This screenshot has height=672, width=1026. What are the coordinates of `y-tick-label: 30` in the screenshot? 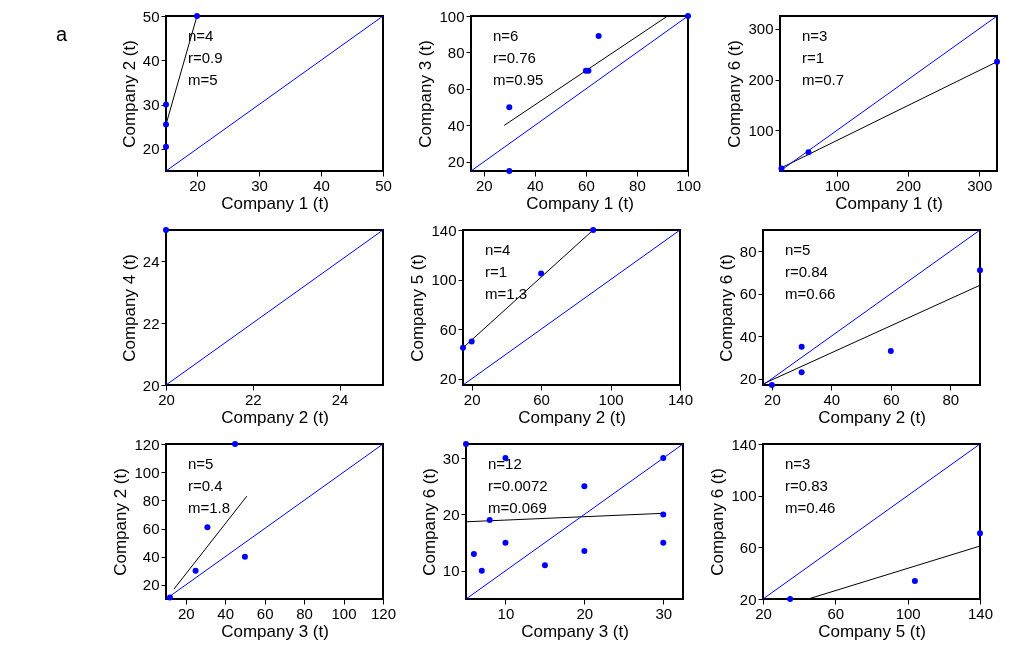 It's located at (451, 458).